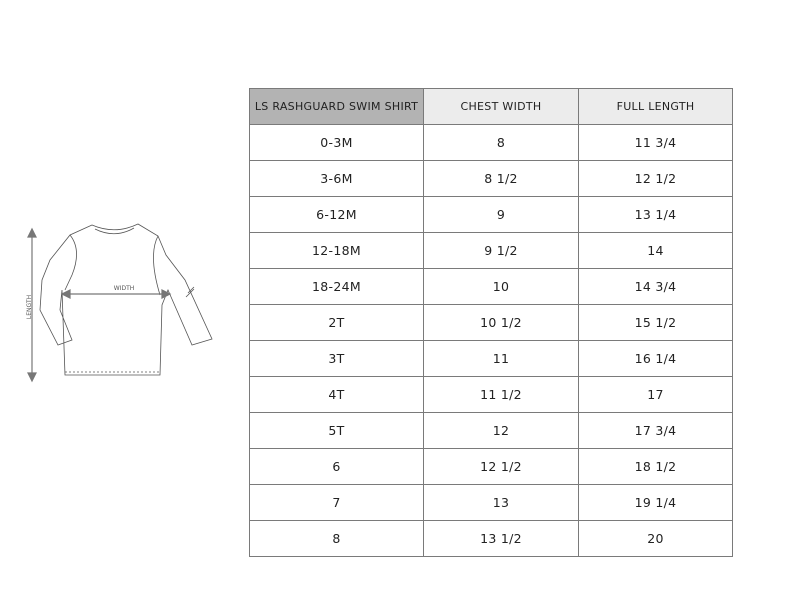 The height and width of the screenshot is (612, 792). I want to click on table-row: 3-6M 8 1/2 12 1/2, so click(491, 178).